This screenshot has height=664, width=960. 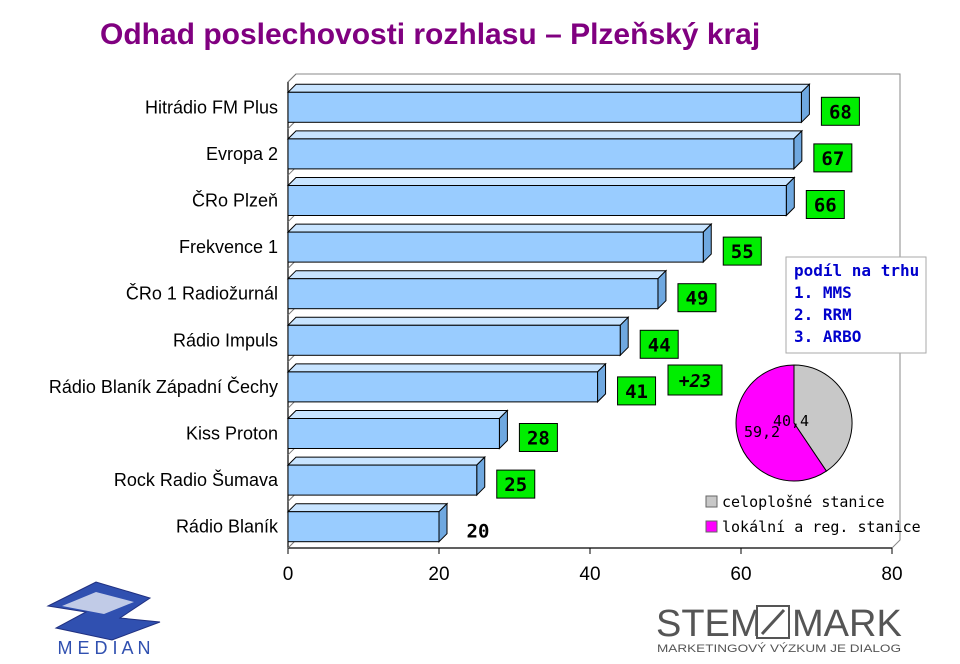 What do you see at coordinates (827, 336) in the screenshot?
I see `market-share-item: 3. ARBO` at bounding box center [827, 336].